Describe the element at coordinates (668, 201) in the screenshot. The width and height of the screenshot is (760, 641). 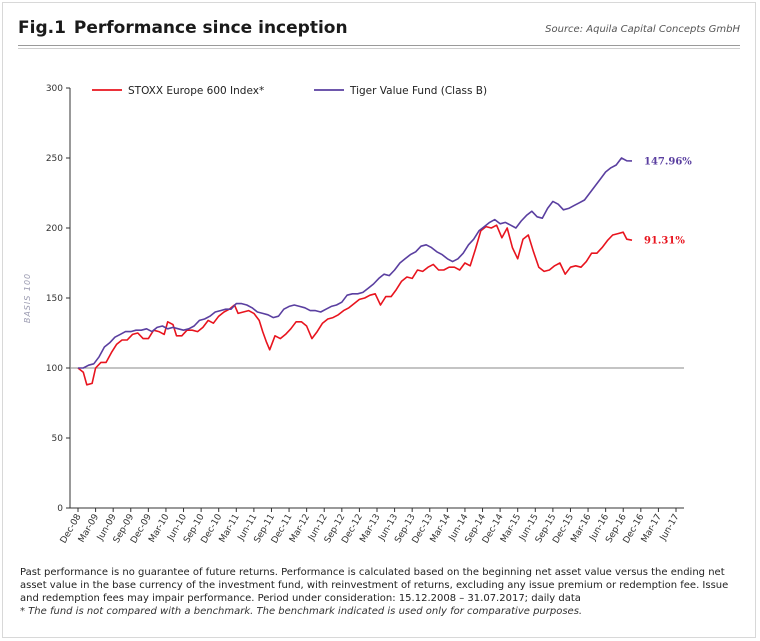
I see `end-labels-layer: 91.31% 147.96%` at that location.